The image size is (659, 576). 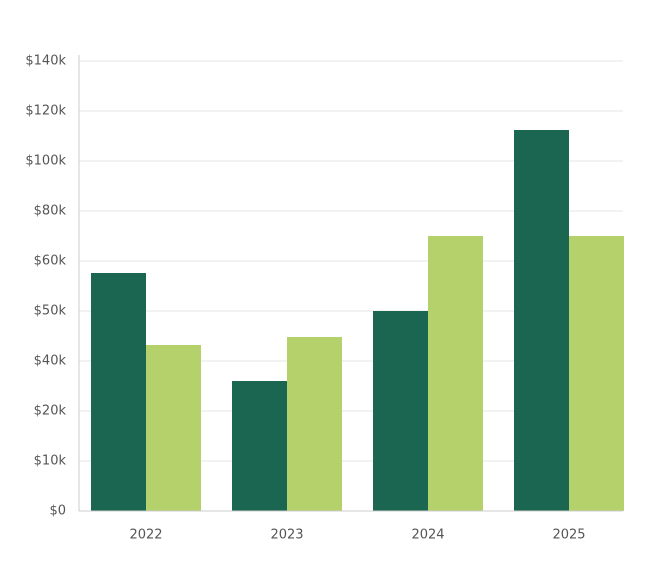 I want to click on y-tick-label: $140k, so click(x=45, y=61).